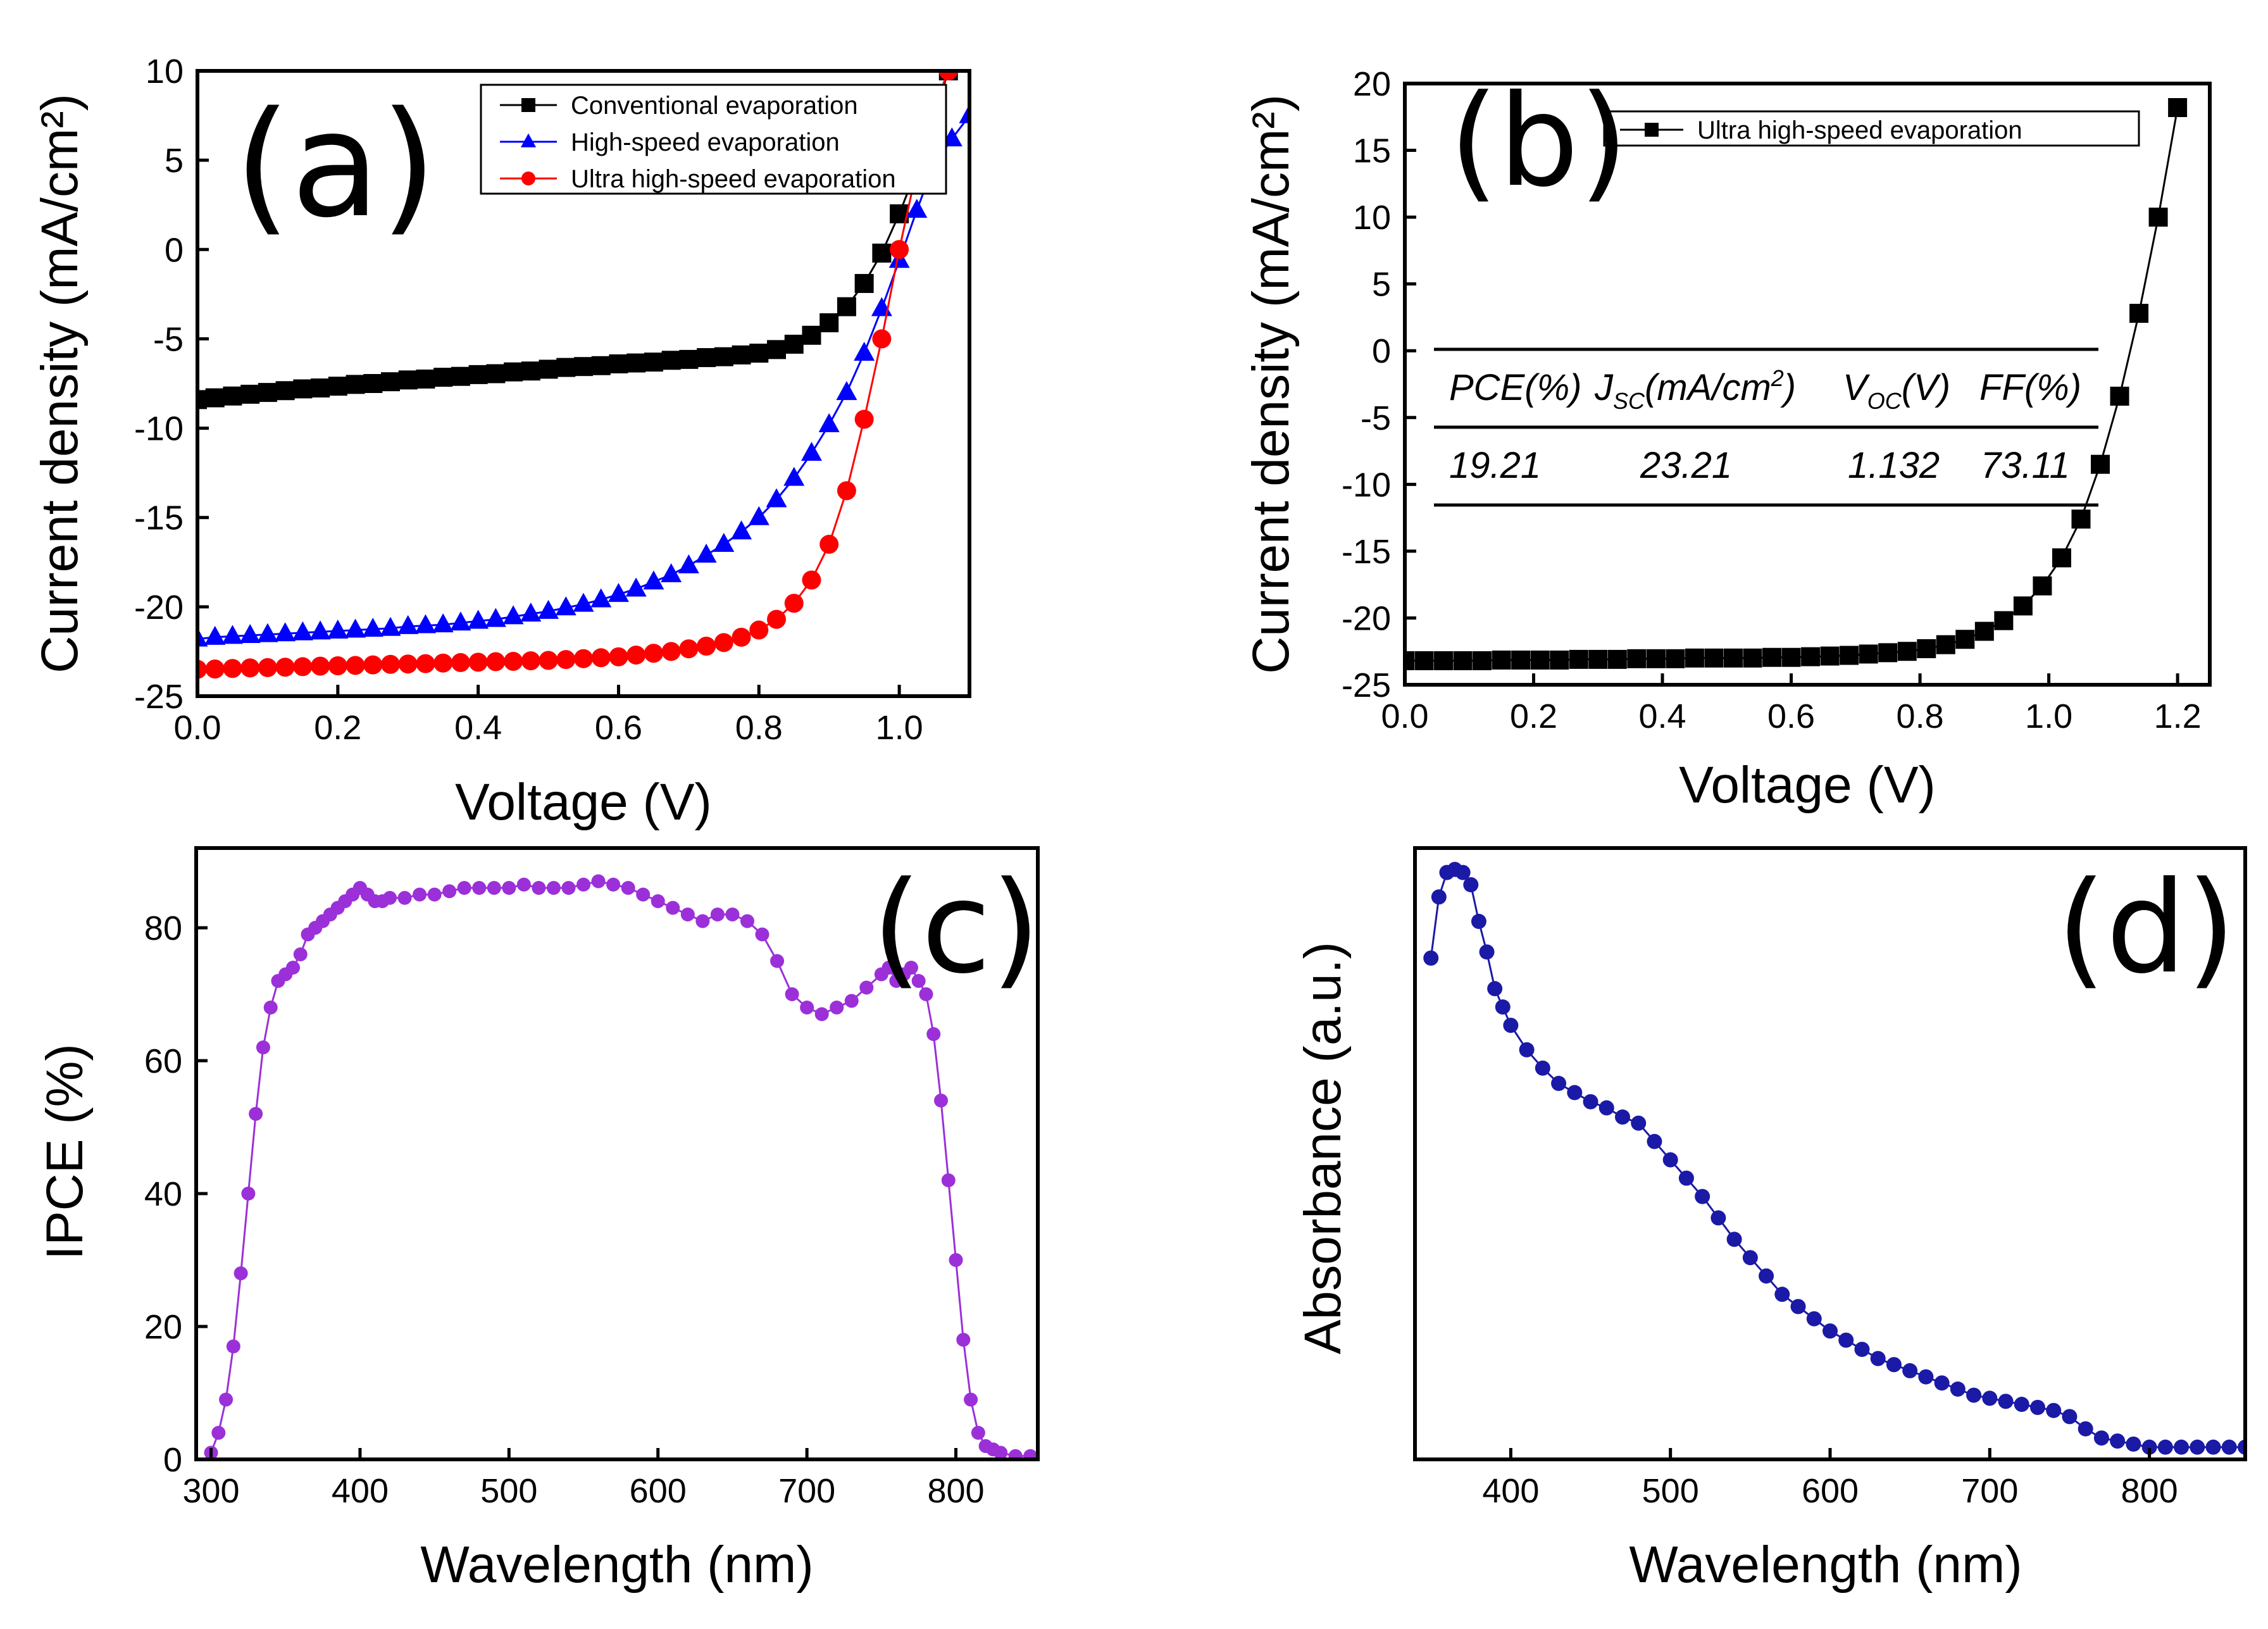 The width and height of the screenshot is (2268, 1629). What do you see at coordinates (478, 728) in the screenshot?
I see `x-tick-label: 0.4` at bounding box center [478, 728].